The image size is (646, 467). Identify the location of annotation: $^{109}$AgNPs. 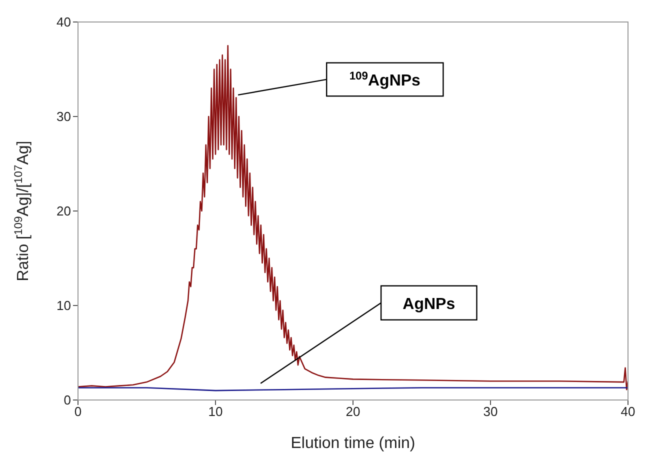
(385, 80).